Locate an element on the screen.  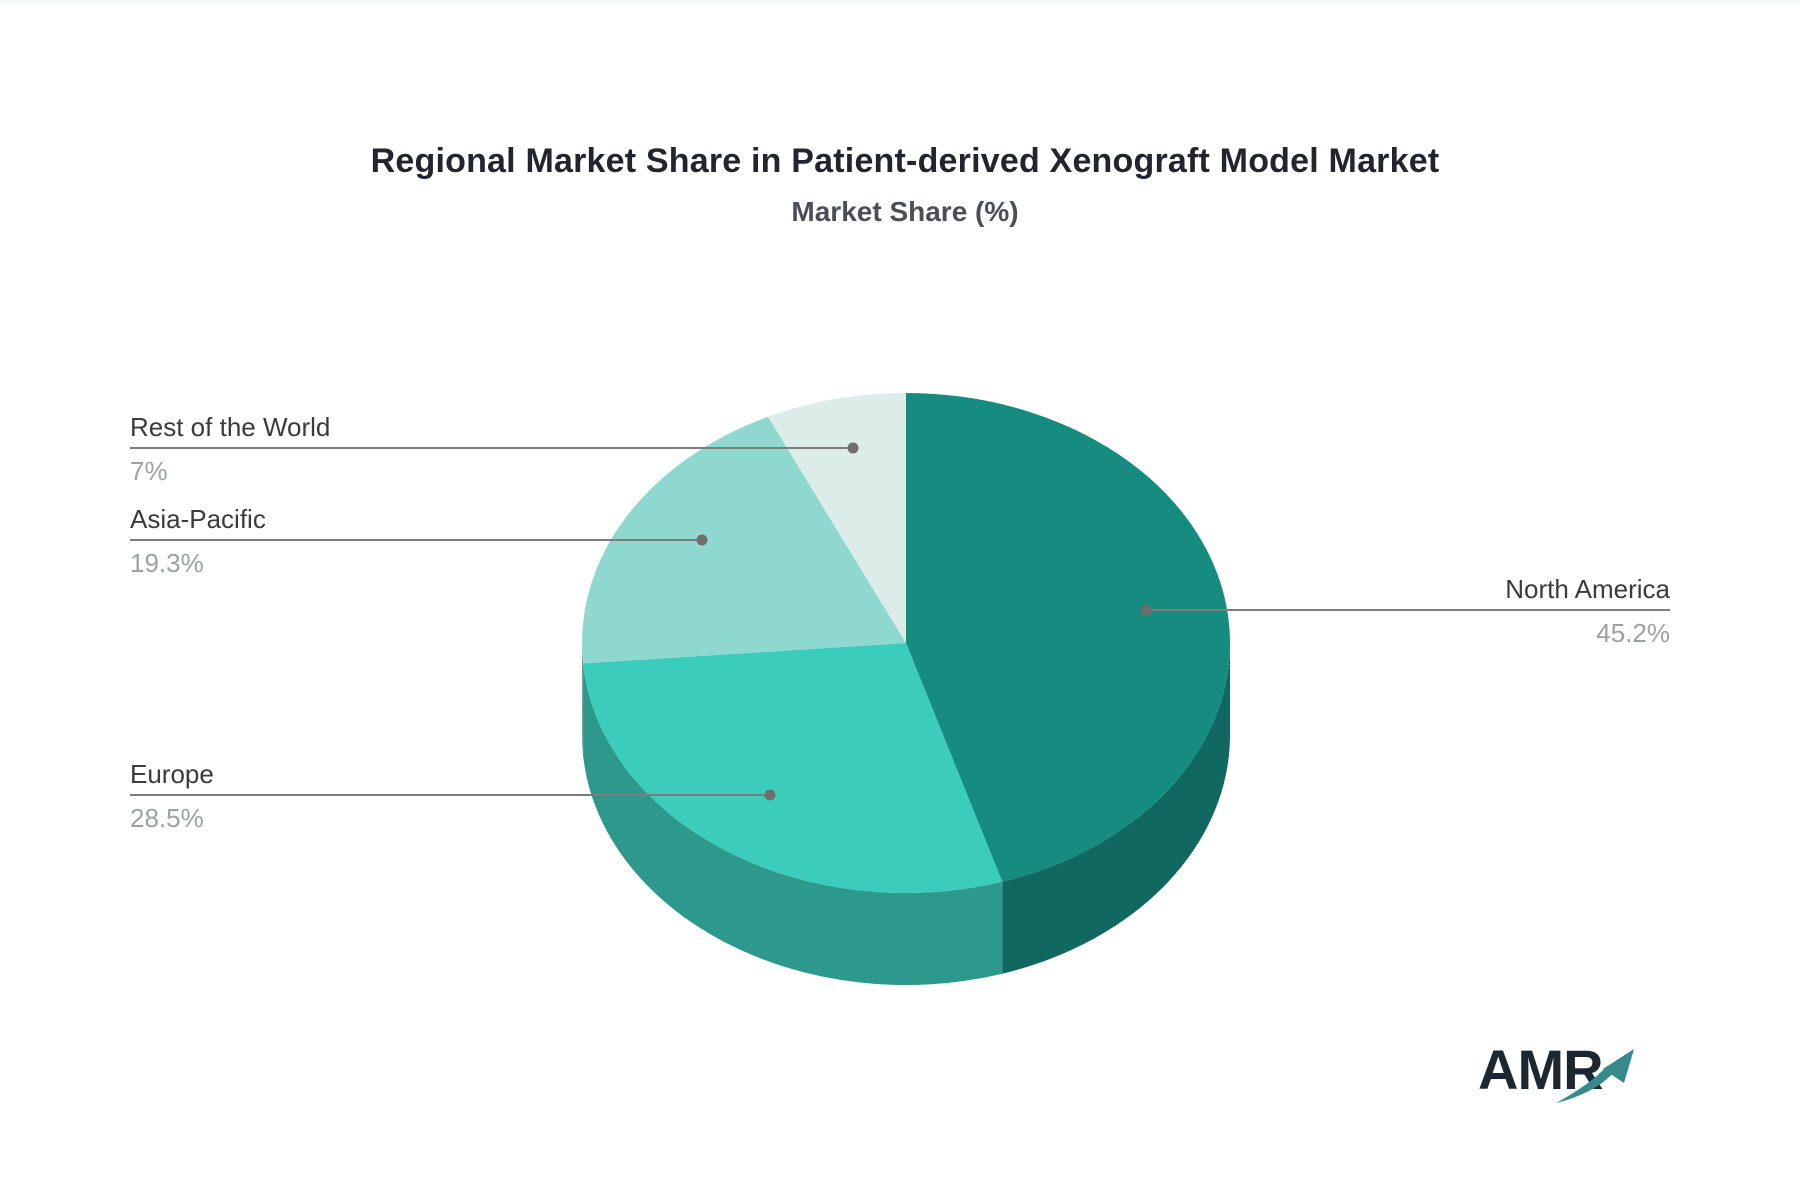
callout-europe: Europe 28.5% is located at coordinates (172, 796).